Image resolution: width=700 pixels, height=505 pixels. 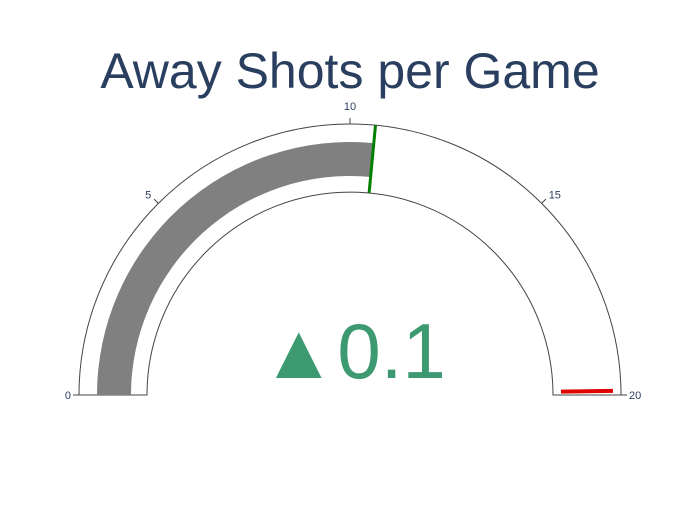 I want to click on threshold-line, so click(x=586, y=391).